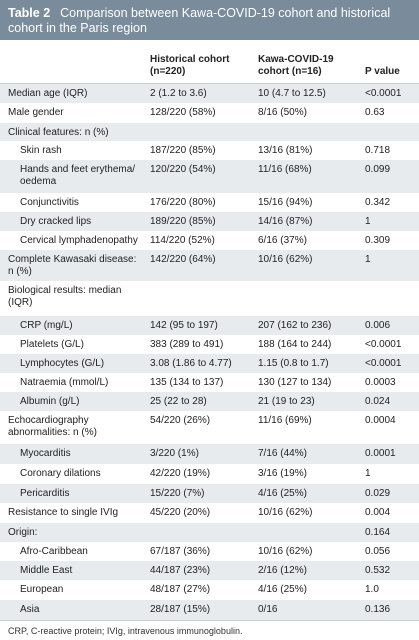  What do you see at coordinates (187, 382) in the screenshot?
I see `row-historical-value: 135 (134 to 137)` at bounding box center [187, 382].